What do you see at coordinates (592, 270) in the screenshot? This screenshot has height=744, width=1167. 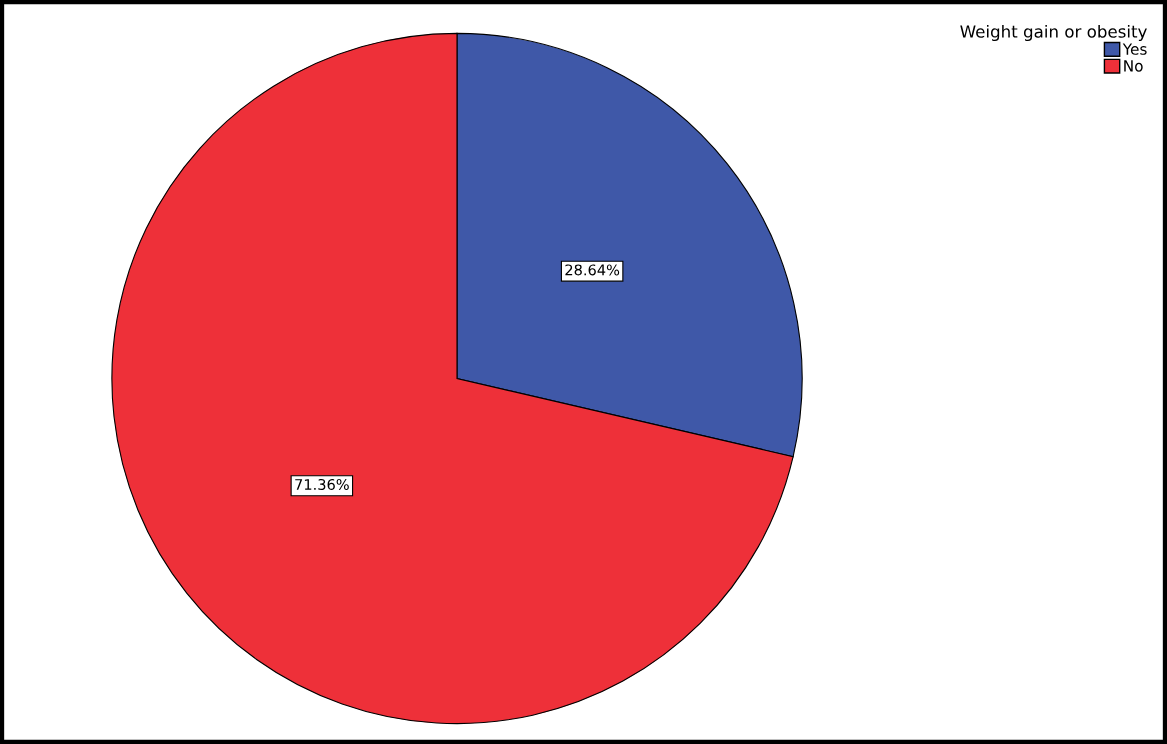 I see `data-label: 28.64%` at bounding box center [592, 270].